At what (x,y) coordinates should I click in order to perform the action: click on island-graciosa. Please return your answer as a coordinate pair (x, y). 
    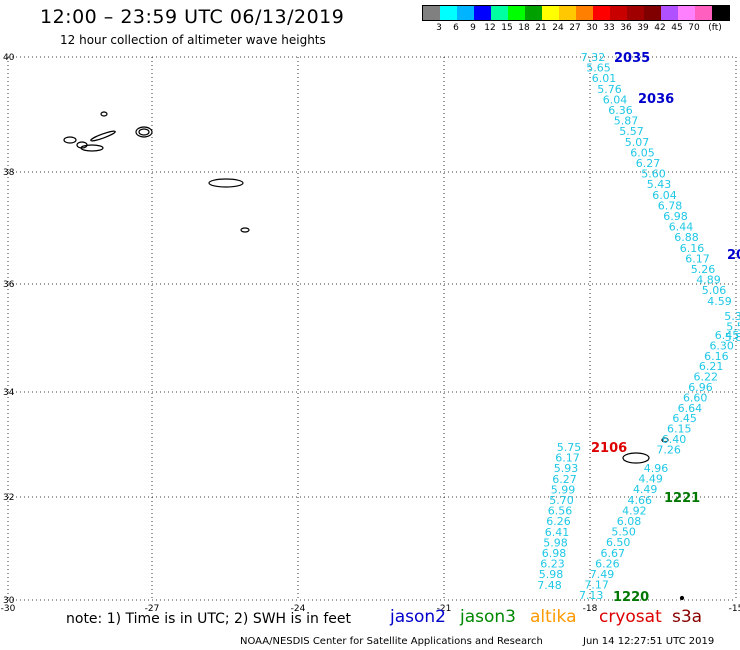
    Looking at the image, I should click on (144, 132).